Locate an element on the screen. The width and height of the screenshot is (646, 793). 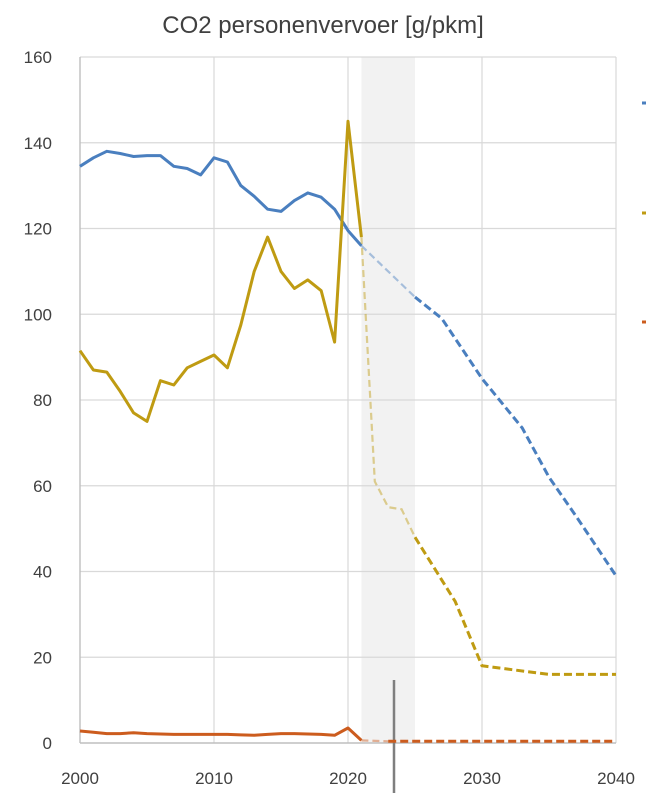
y-tick-label: 0 is located at coordinates (47, 743).